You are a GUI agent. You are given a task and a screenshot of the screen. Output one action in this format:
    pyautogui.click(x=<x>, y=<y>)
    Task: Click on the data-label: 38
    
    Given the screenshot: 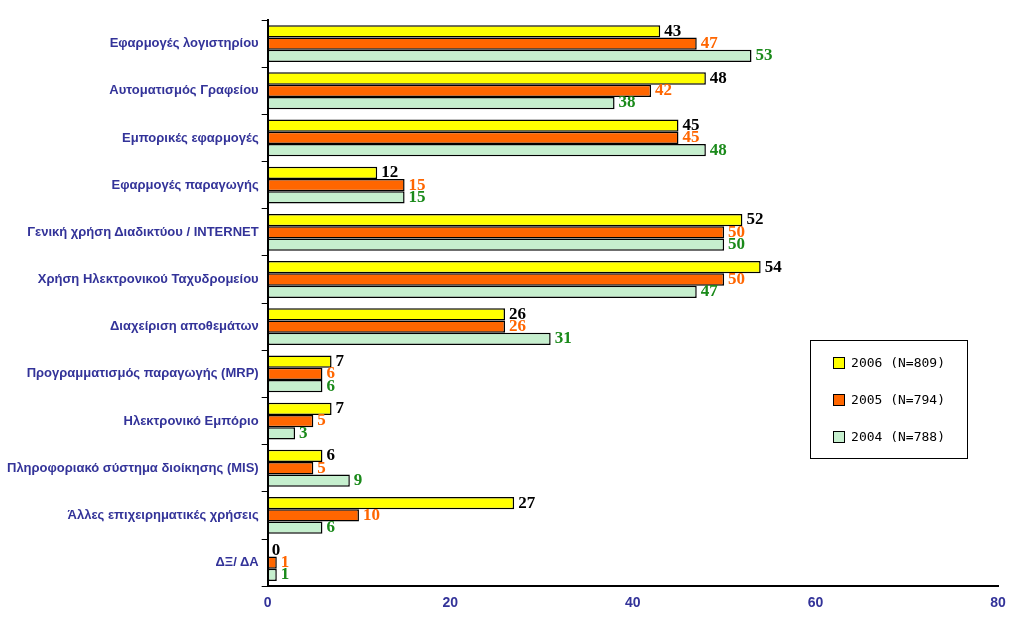 What is the action you would take?
    pyautogui.click(x=627, y=102)
    